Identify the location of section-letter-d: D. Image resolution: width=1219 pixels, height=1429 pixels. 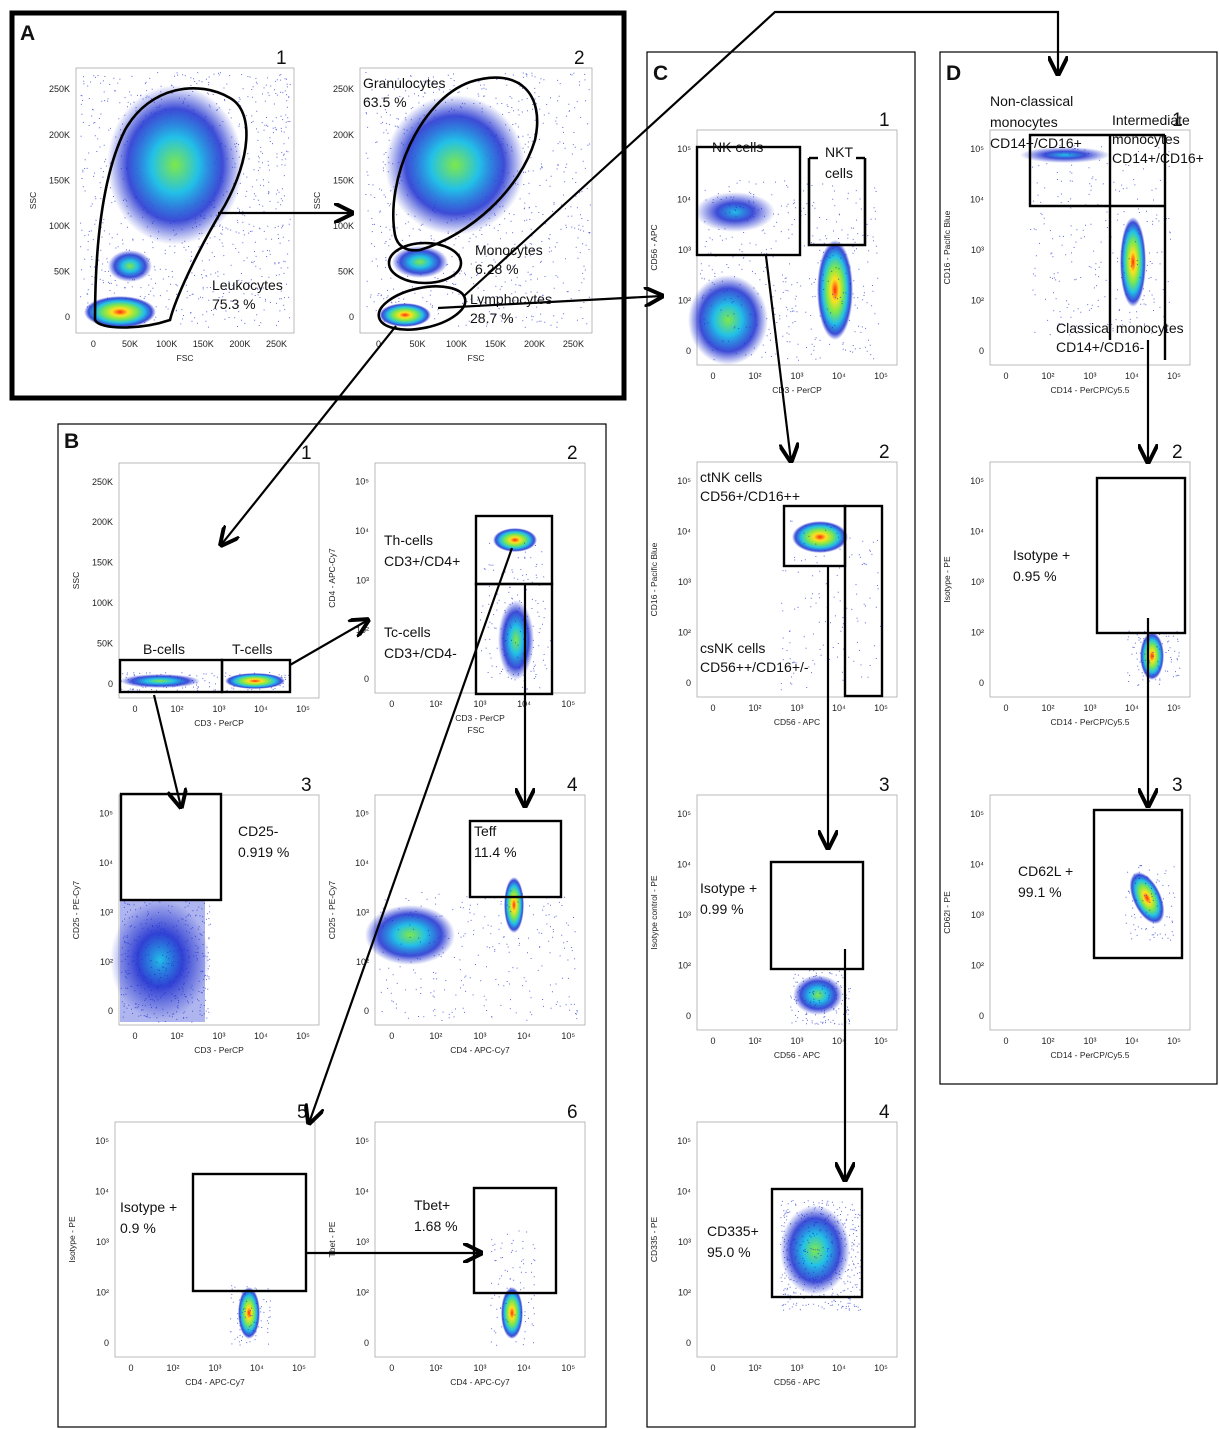
(953, 73).